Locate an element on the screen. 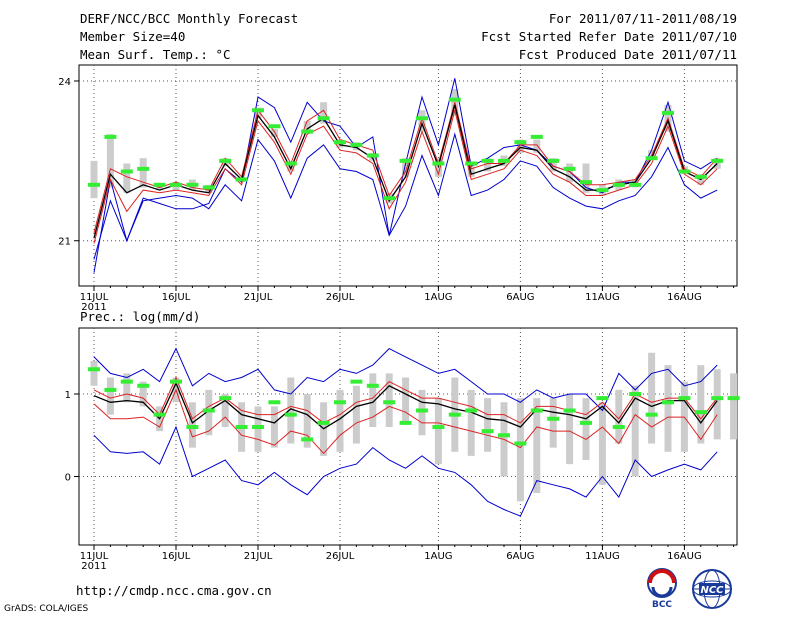  prec-ytick-label: 1 is located at coordinates (68, 395).